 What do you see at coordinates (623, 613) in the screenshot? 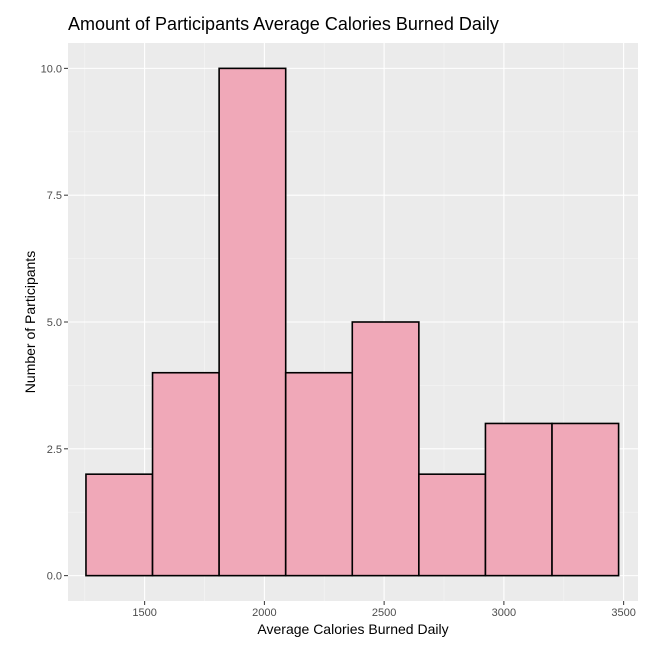
I see `x-tick-label: 3500` at bounding box center [623, 613].